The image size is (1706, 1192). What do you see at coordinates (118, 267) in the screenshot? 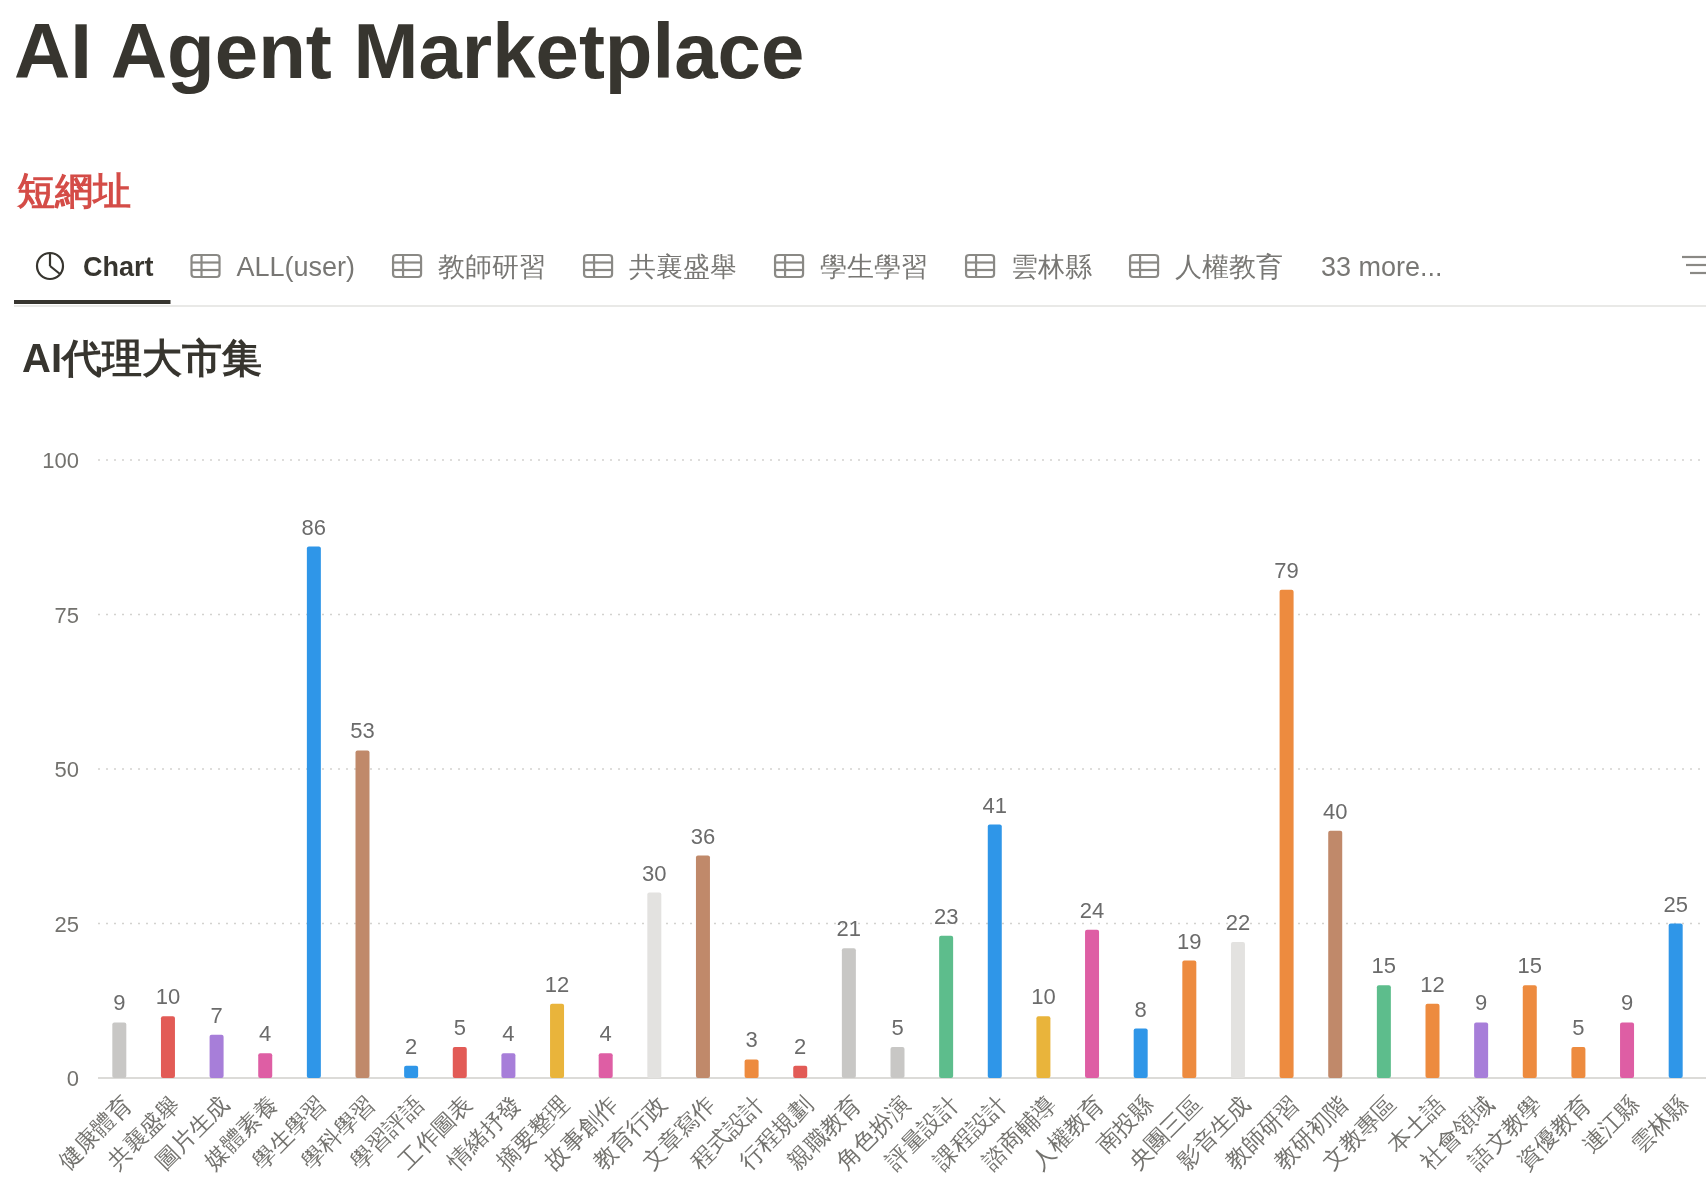
I see `text: Chart` at bounding box center [118, 267].